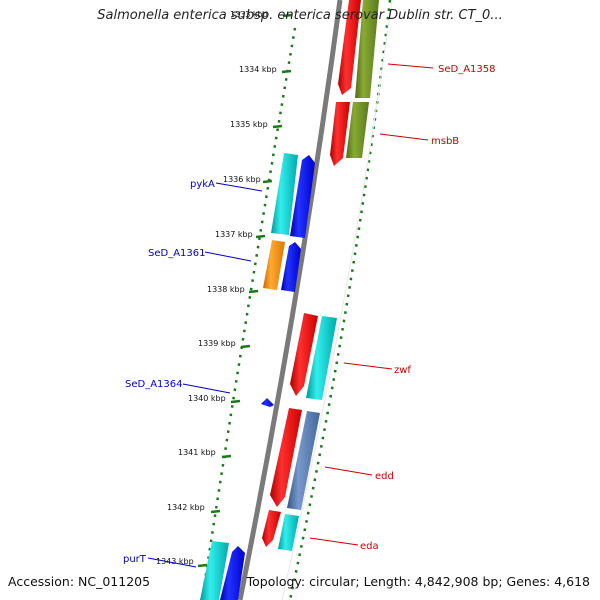 This screenshot has height=600, width=600. What do you see at coordinates (369, 546) in the screenshot?
I see `gene-label-eda: eda` at bounding box center [369, 546].